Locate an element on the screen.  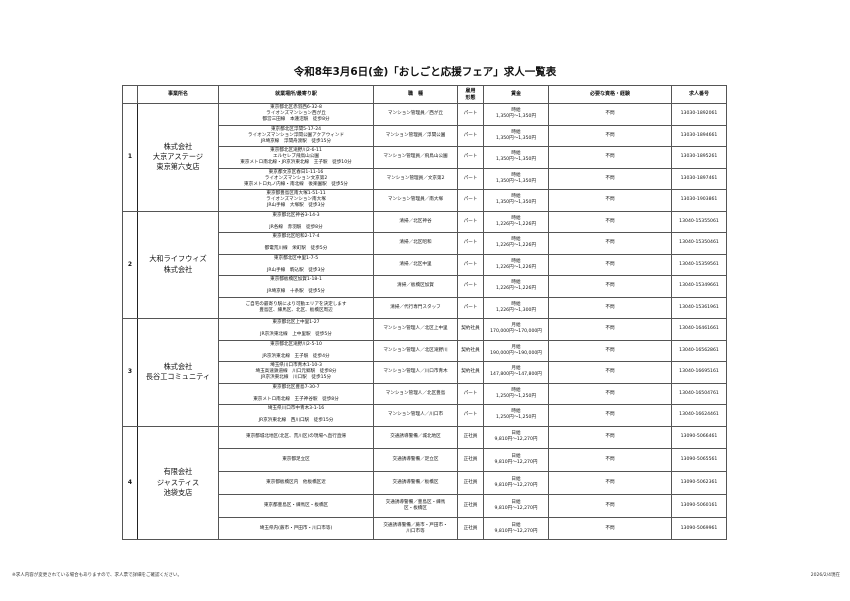
wage: 月給 190,000円～190,000円 is located at coordinates (516, 350).